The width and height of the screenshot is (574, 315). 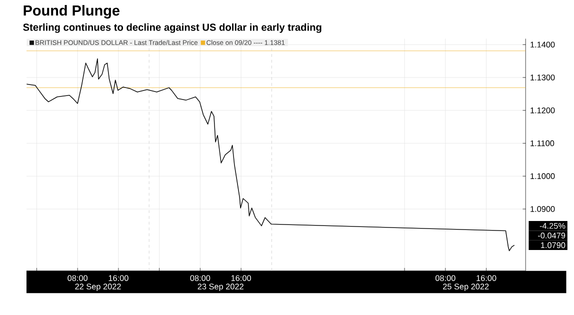 I want to click on y-tick-label: 1.1300, so click(x=542, y=77).